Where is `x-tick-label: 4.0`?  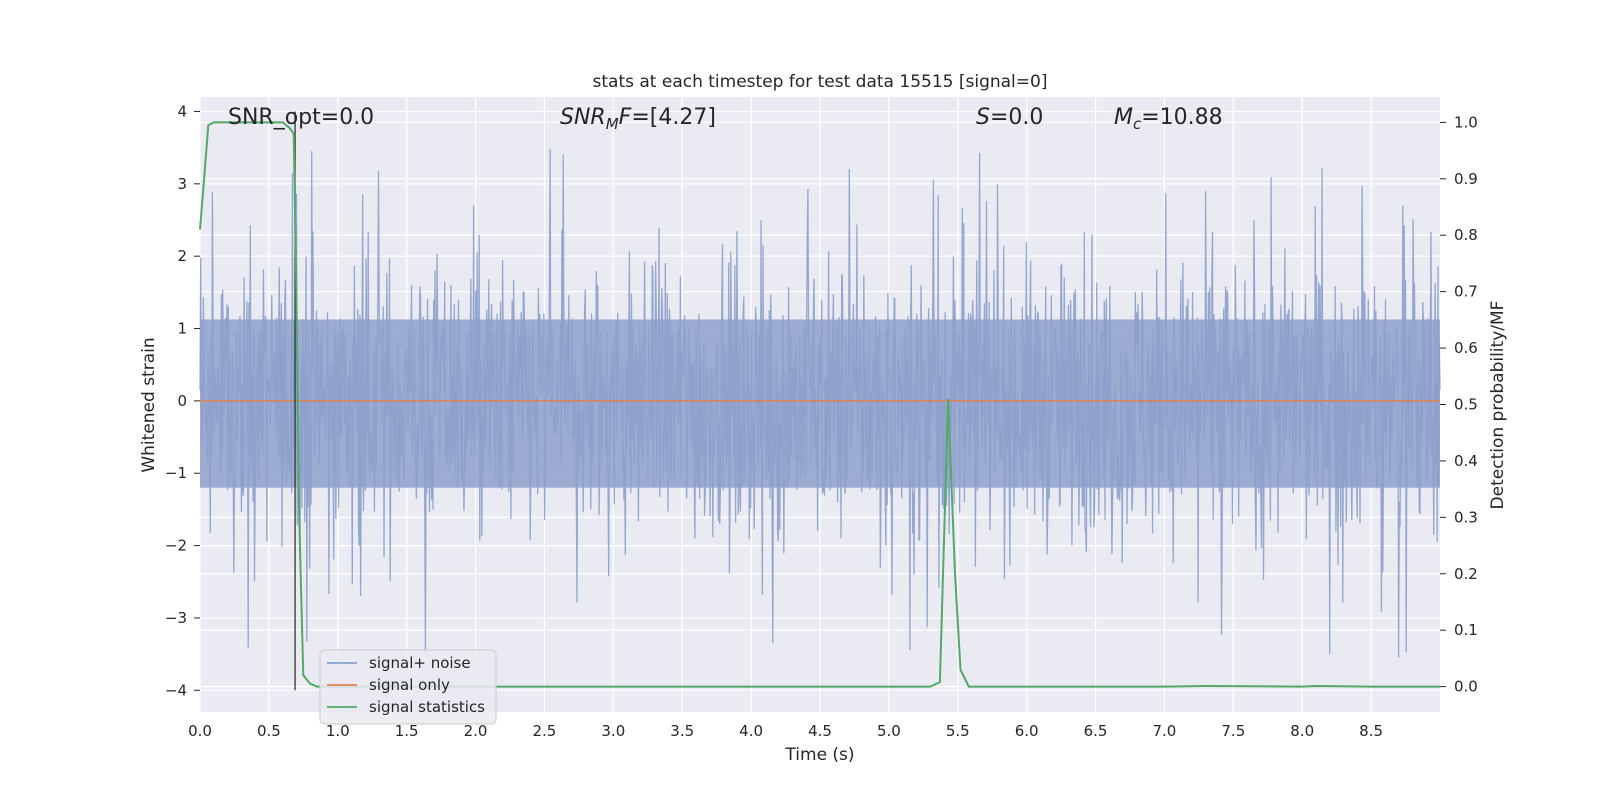
x-tick-label: 4.0 is located at coordinates (751, 731).